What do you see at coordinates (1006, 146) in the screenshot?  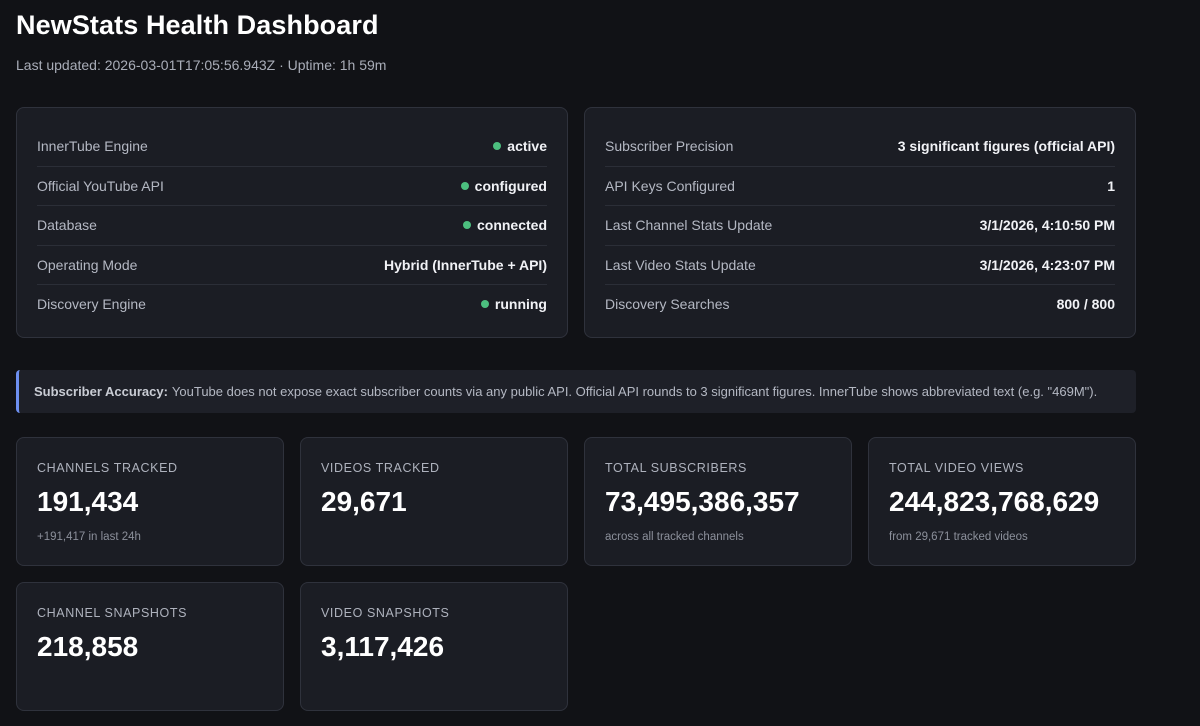 I see `info-value: 3 significant figures (official API)` at bounding box center [1006, 146].